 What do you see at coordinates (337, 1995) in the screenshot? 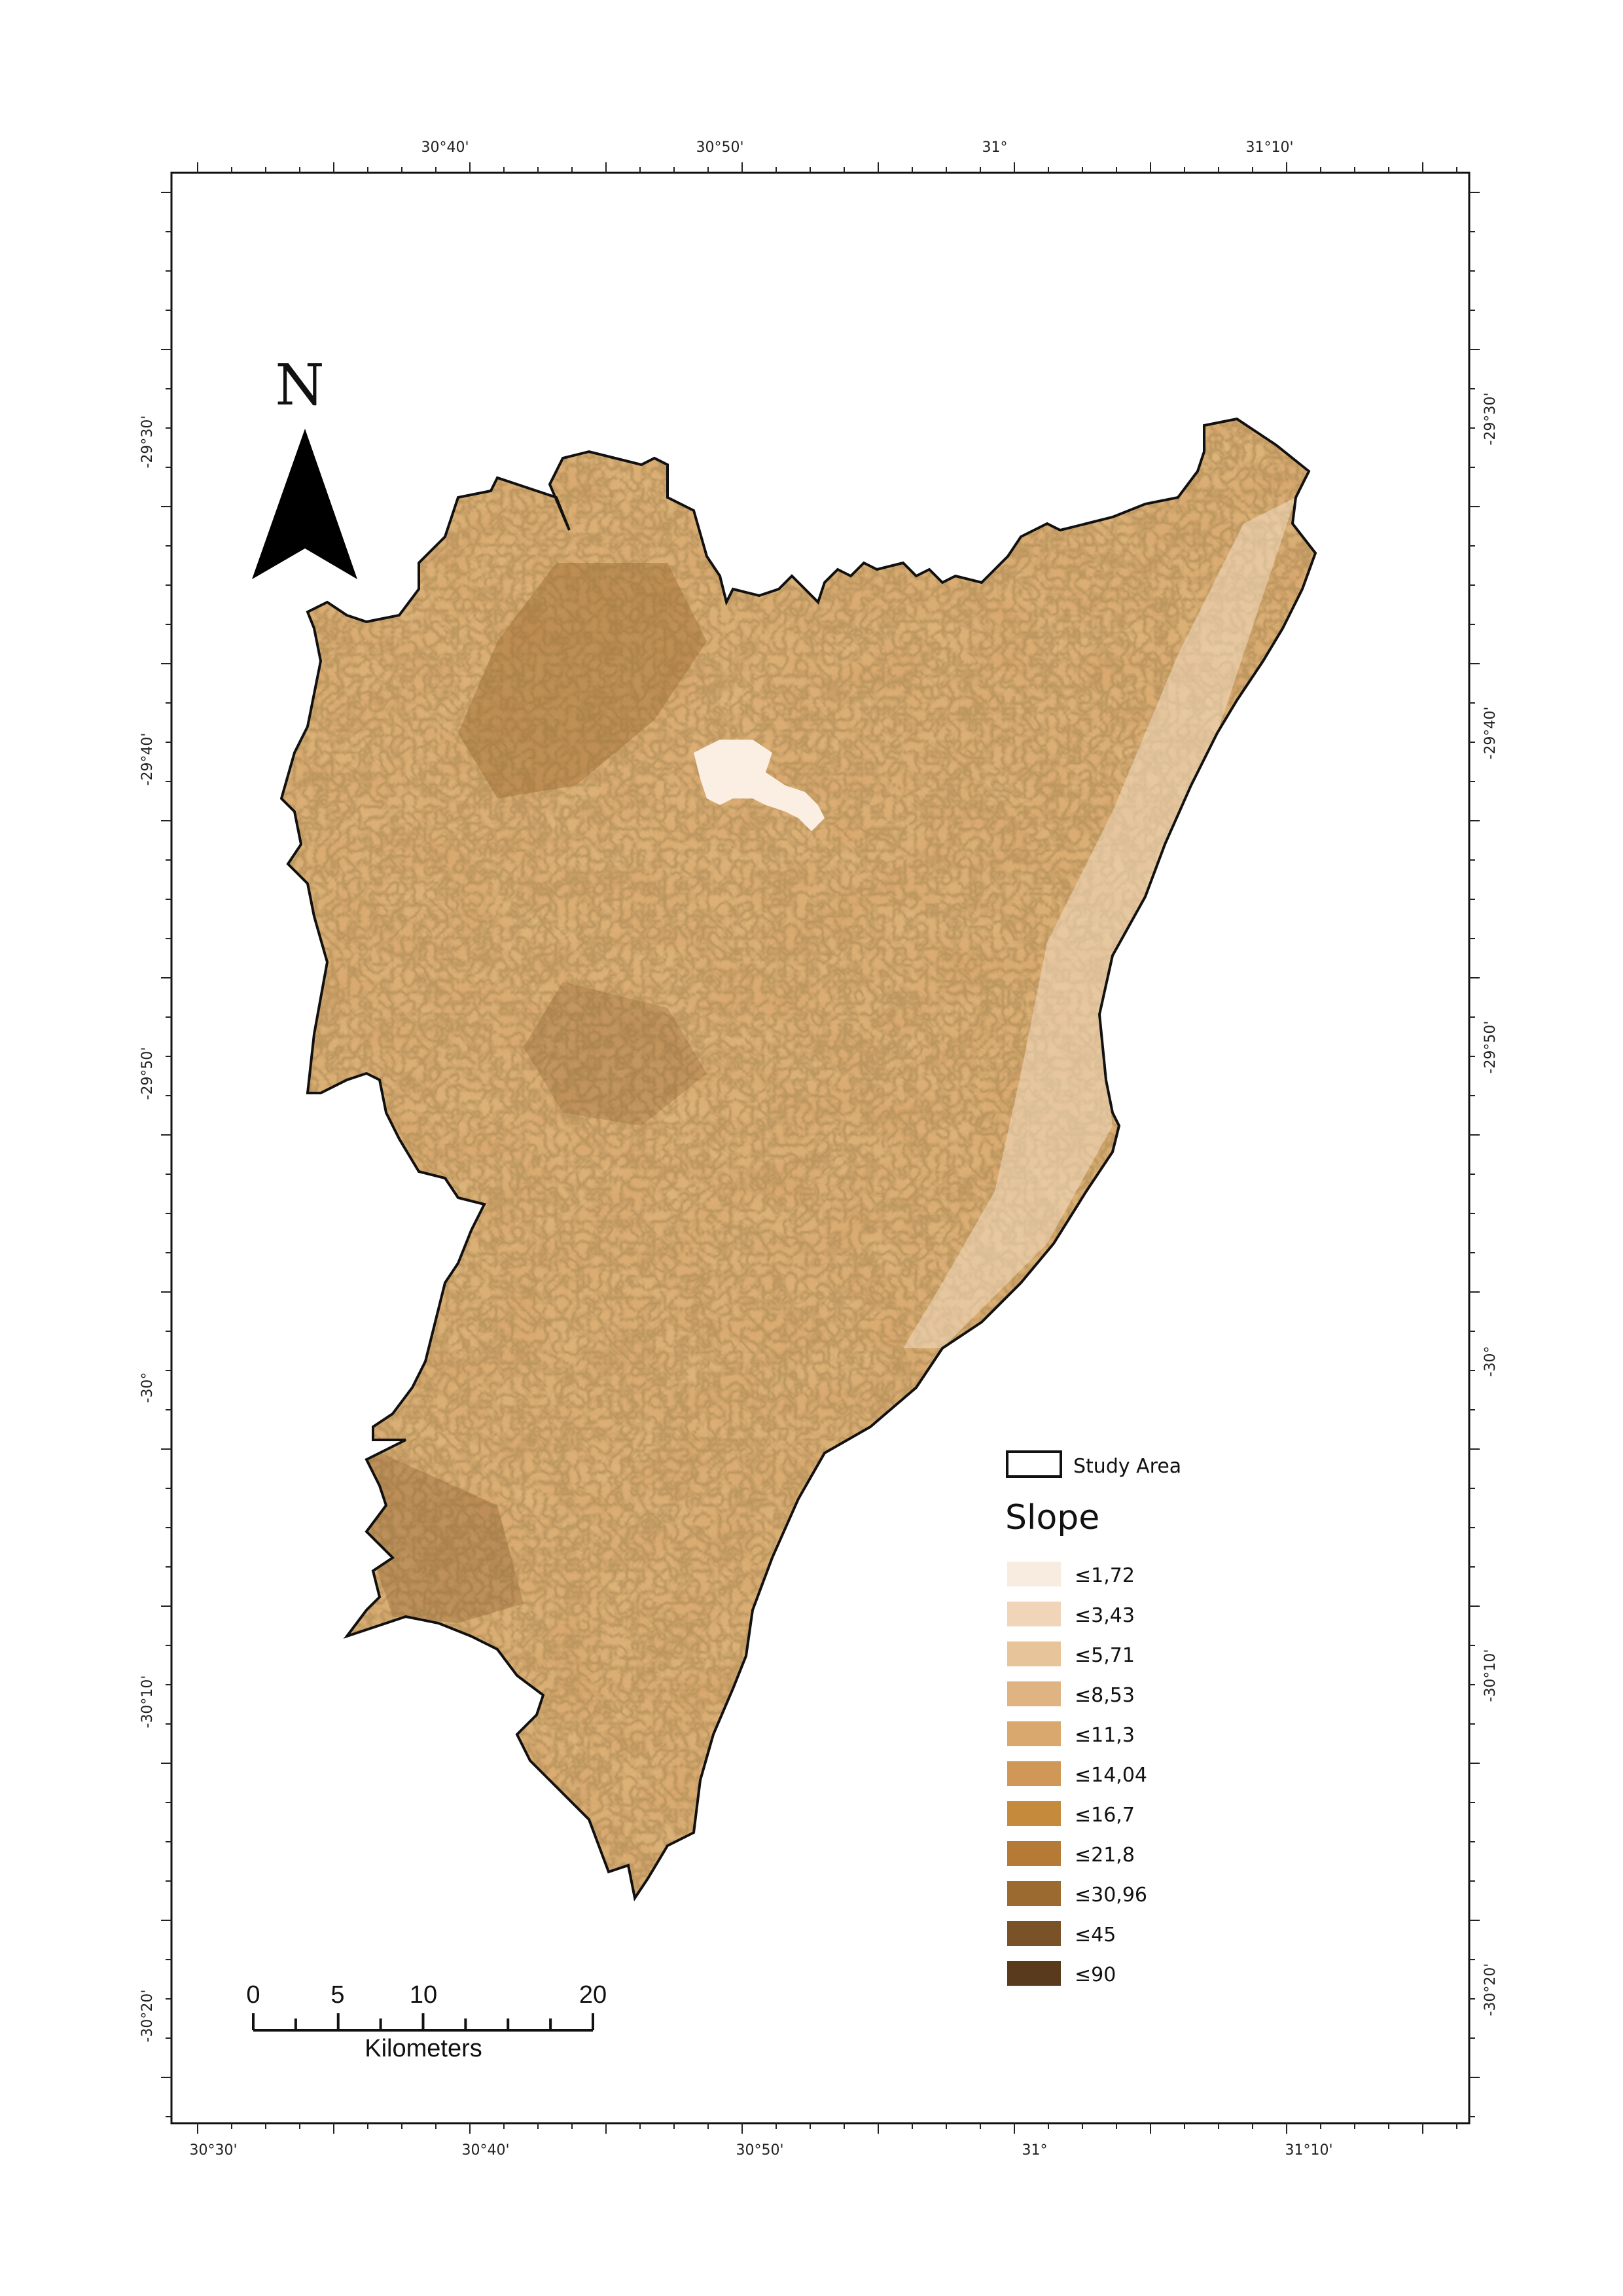
I see `scale-label-5: 5` at bounding box center [337, 1995].